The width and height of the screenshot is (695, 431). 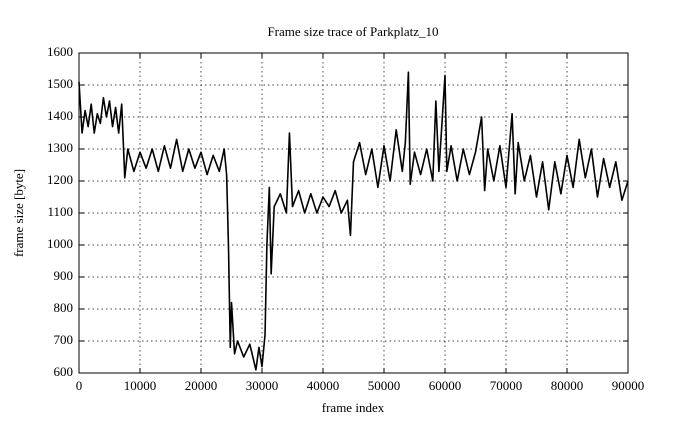 I want to click on x-tick-label: 60000, so click(x=445, y=385).